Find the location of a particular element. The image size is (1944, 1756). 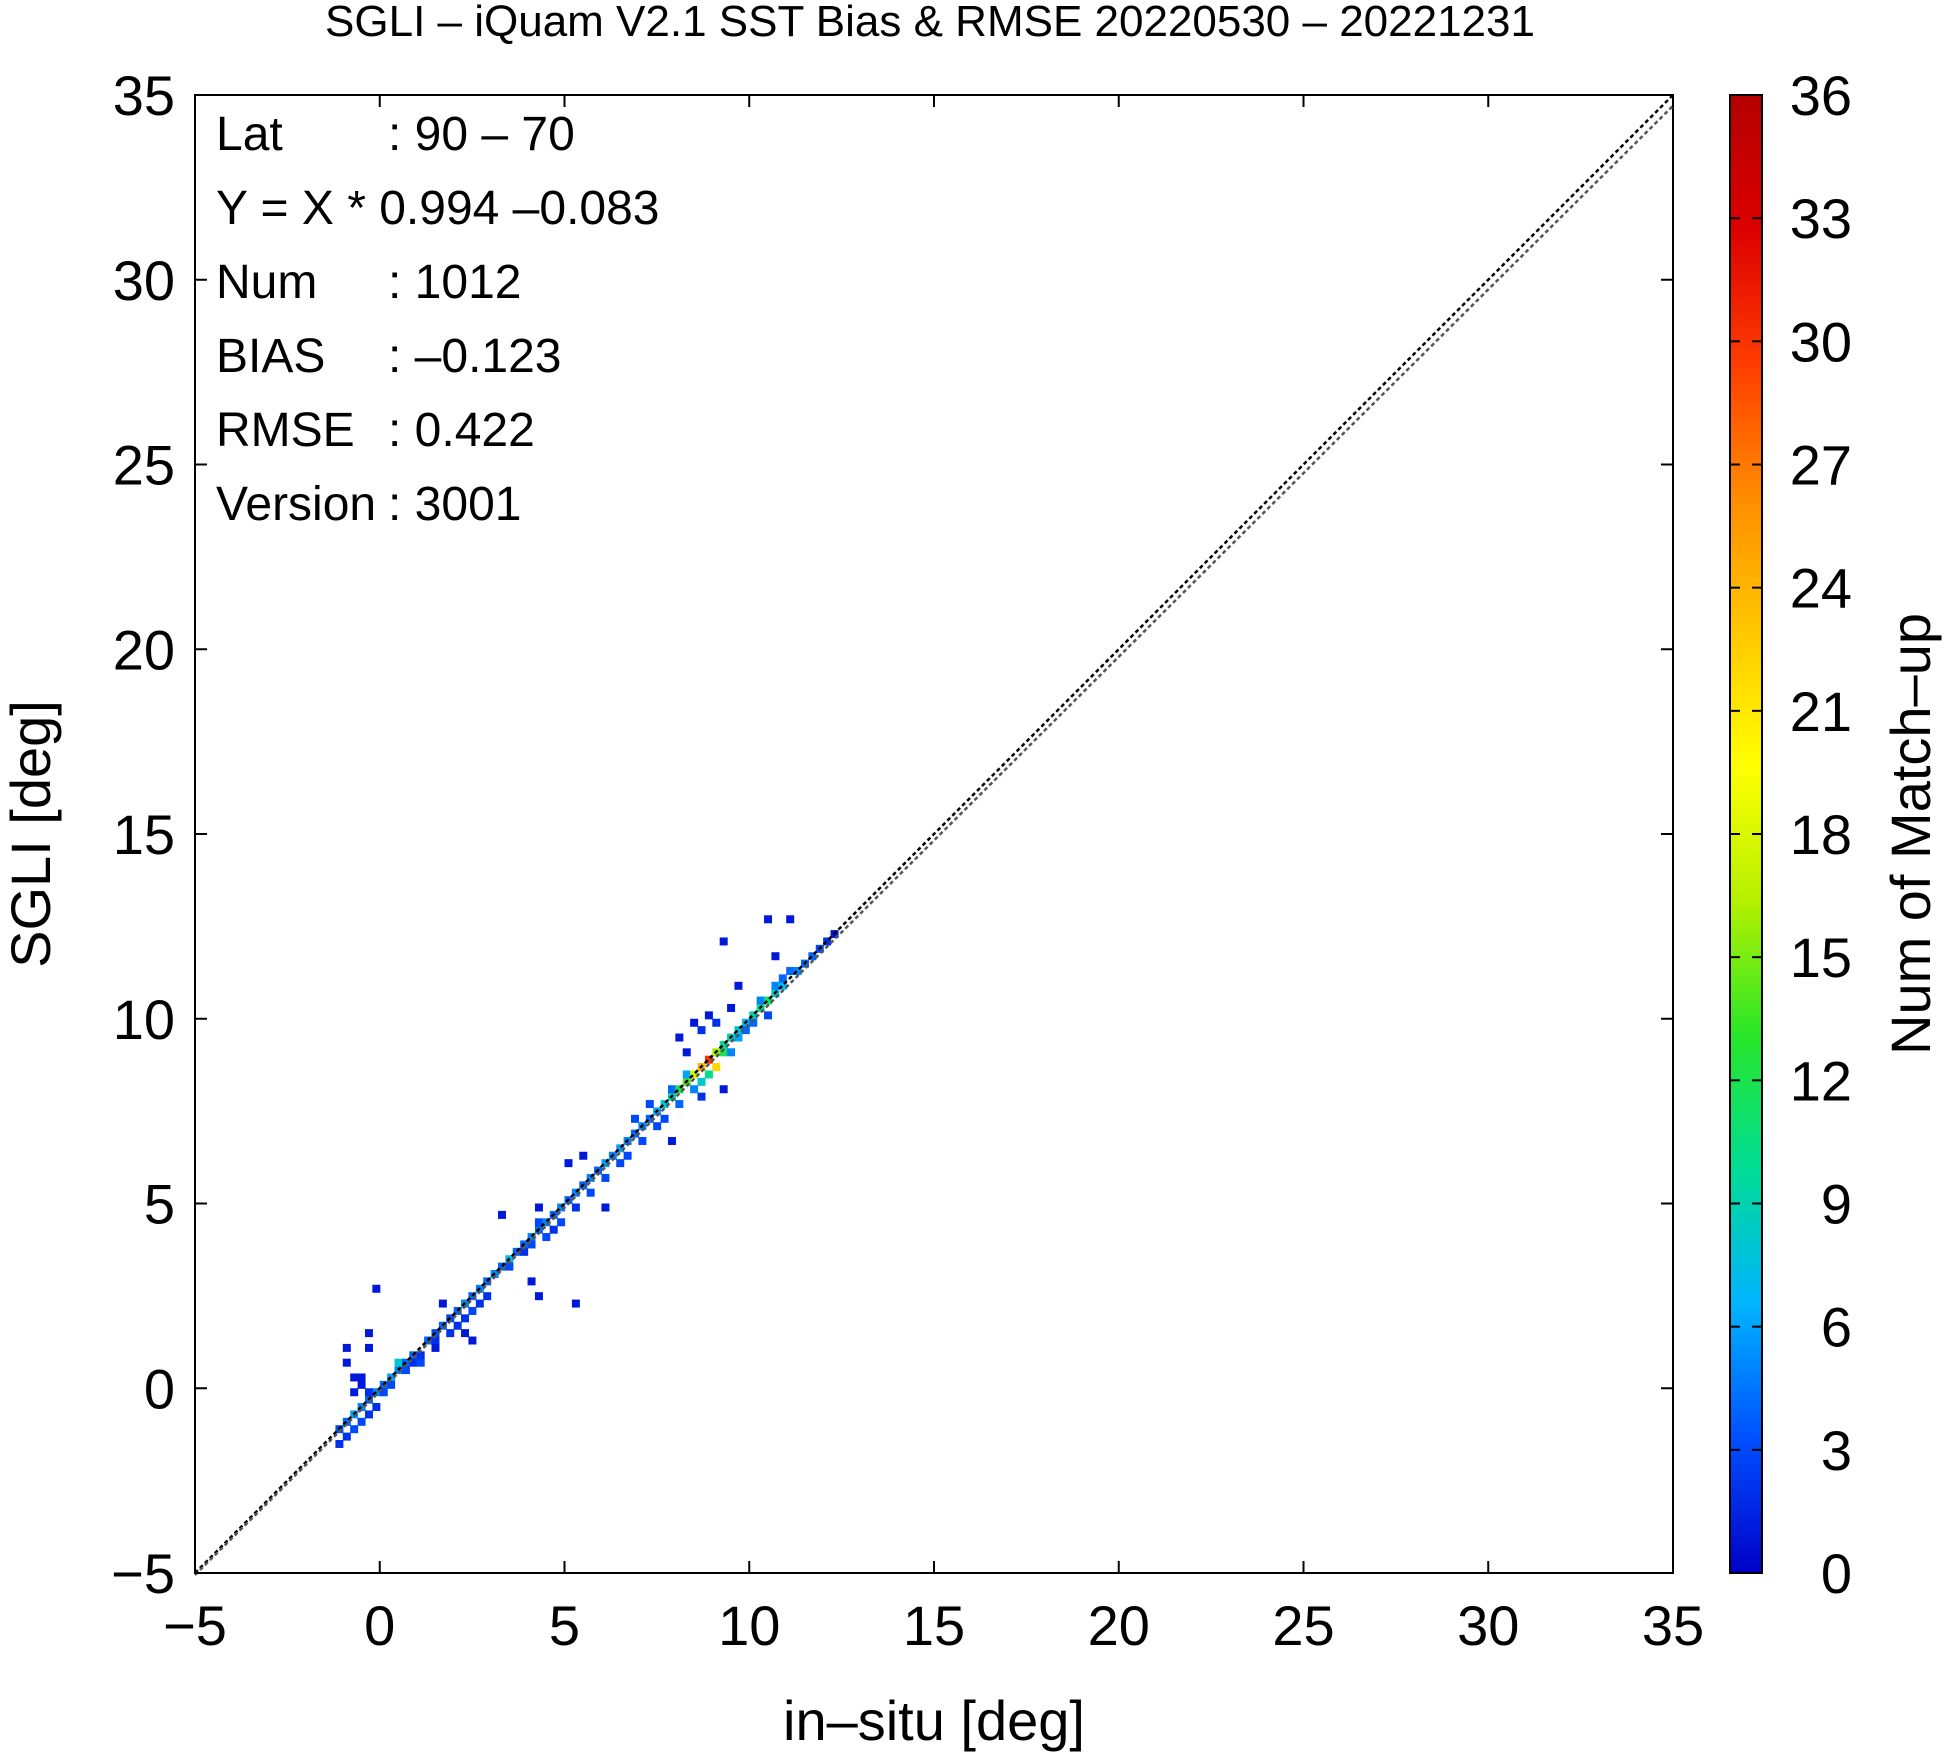

x-tick-label: −5 is located at coordinates (195, 1625).